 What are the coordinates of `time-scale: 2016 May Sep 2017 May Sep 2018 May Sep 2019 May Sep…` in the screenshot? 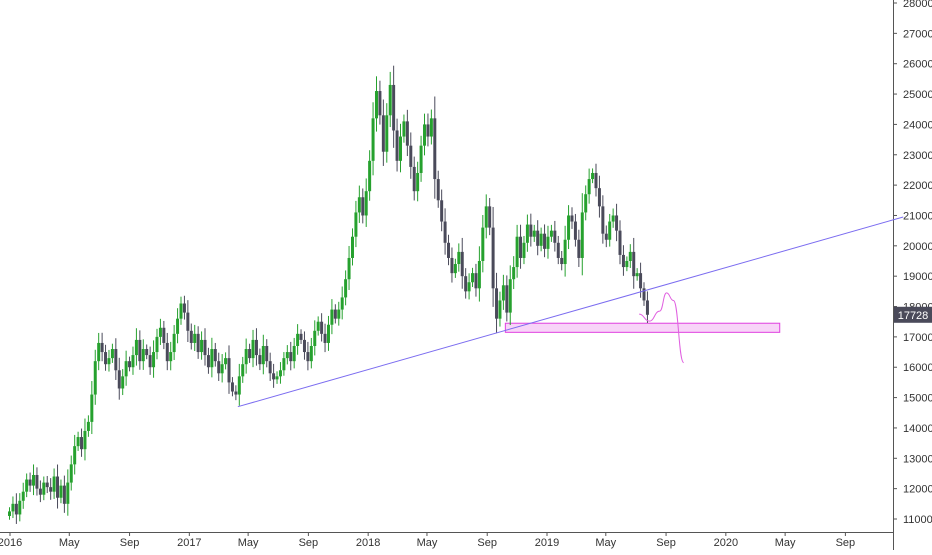 It's located at (427, 540).